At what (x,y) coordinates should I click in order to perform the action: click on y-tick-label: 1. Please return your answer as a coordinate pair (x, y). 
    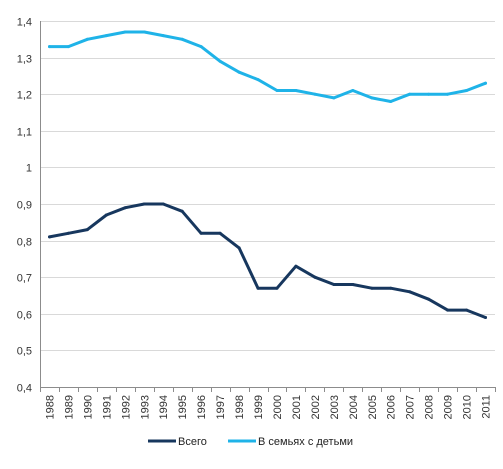
    Looking at the image, I should click on (29, 169).